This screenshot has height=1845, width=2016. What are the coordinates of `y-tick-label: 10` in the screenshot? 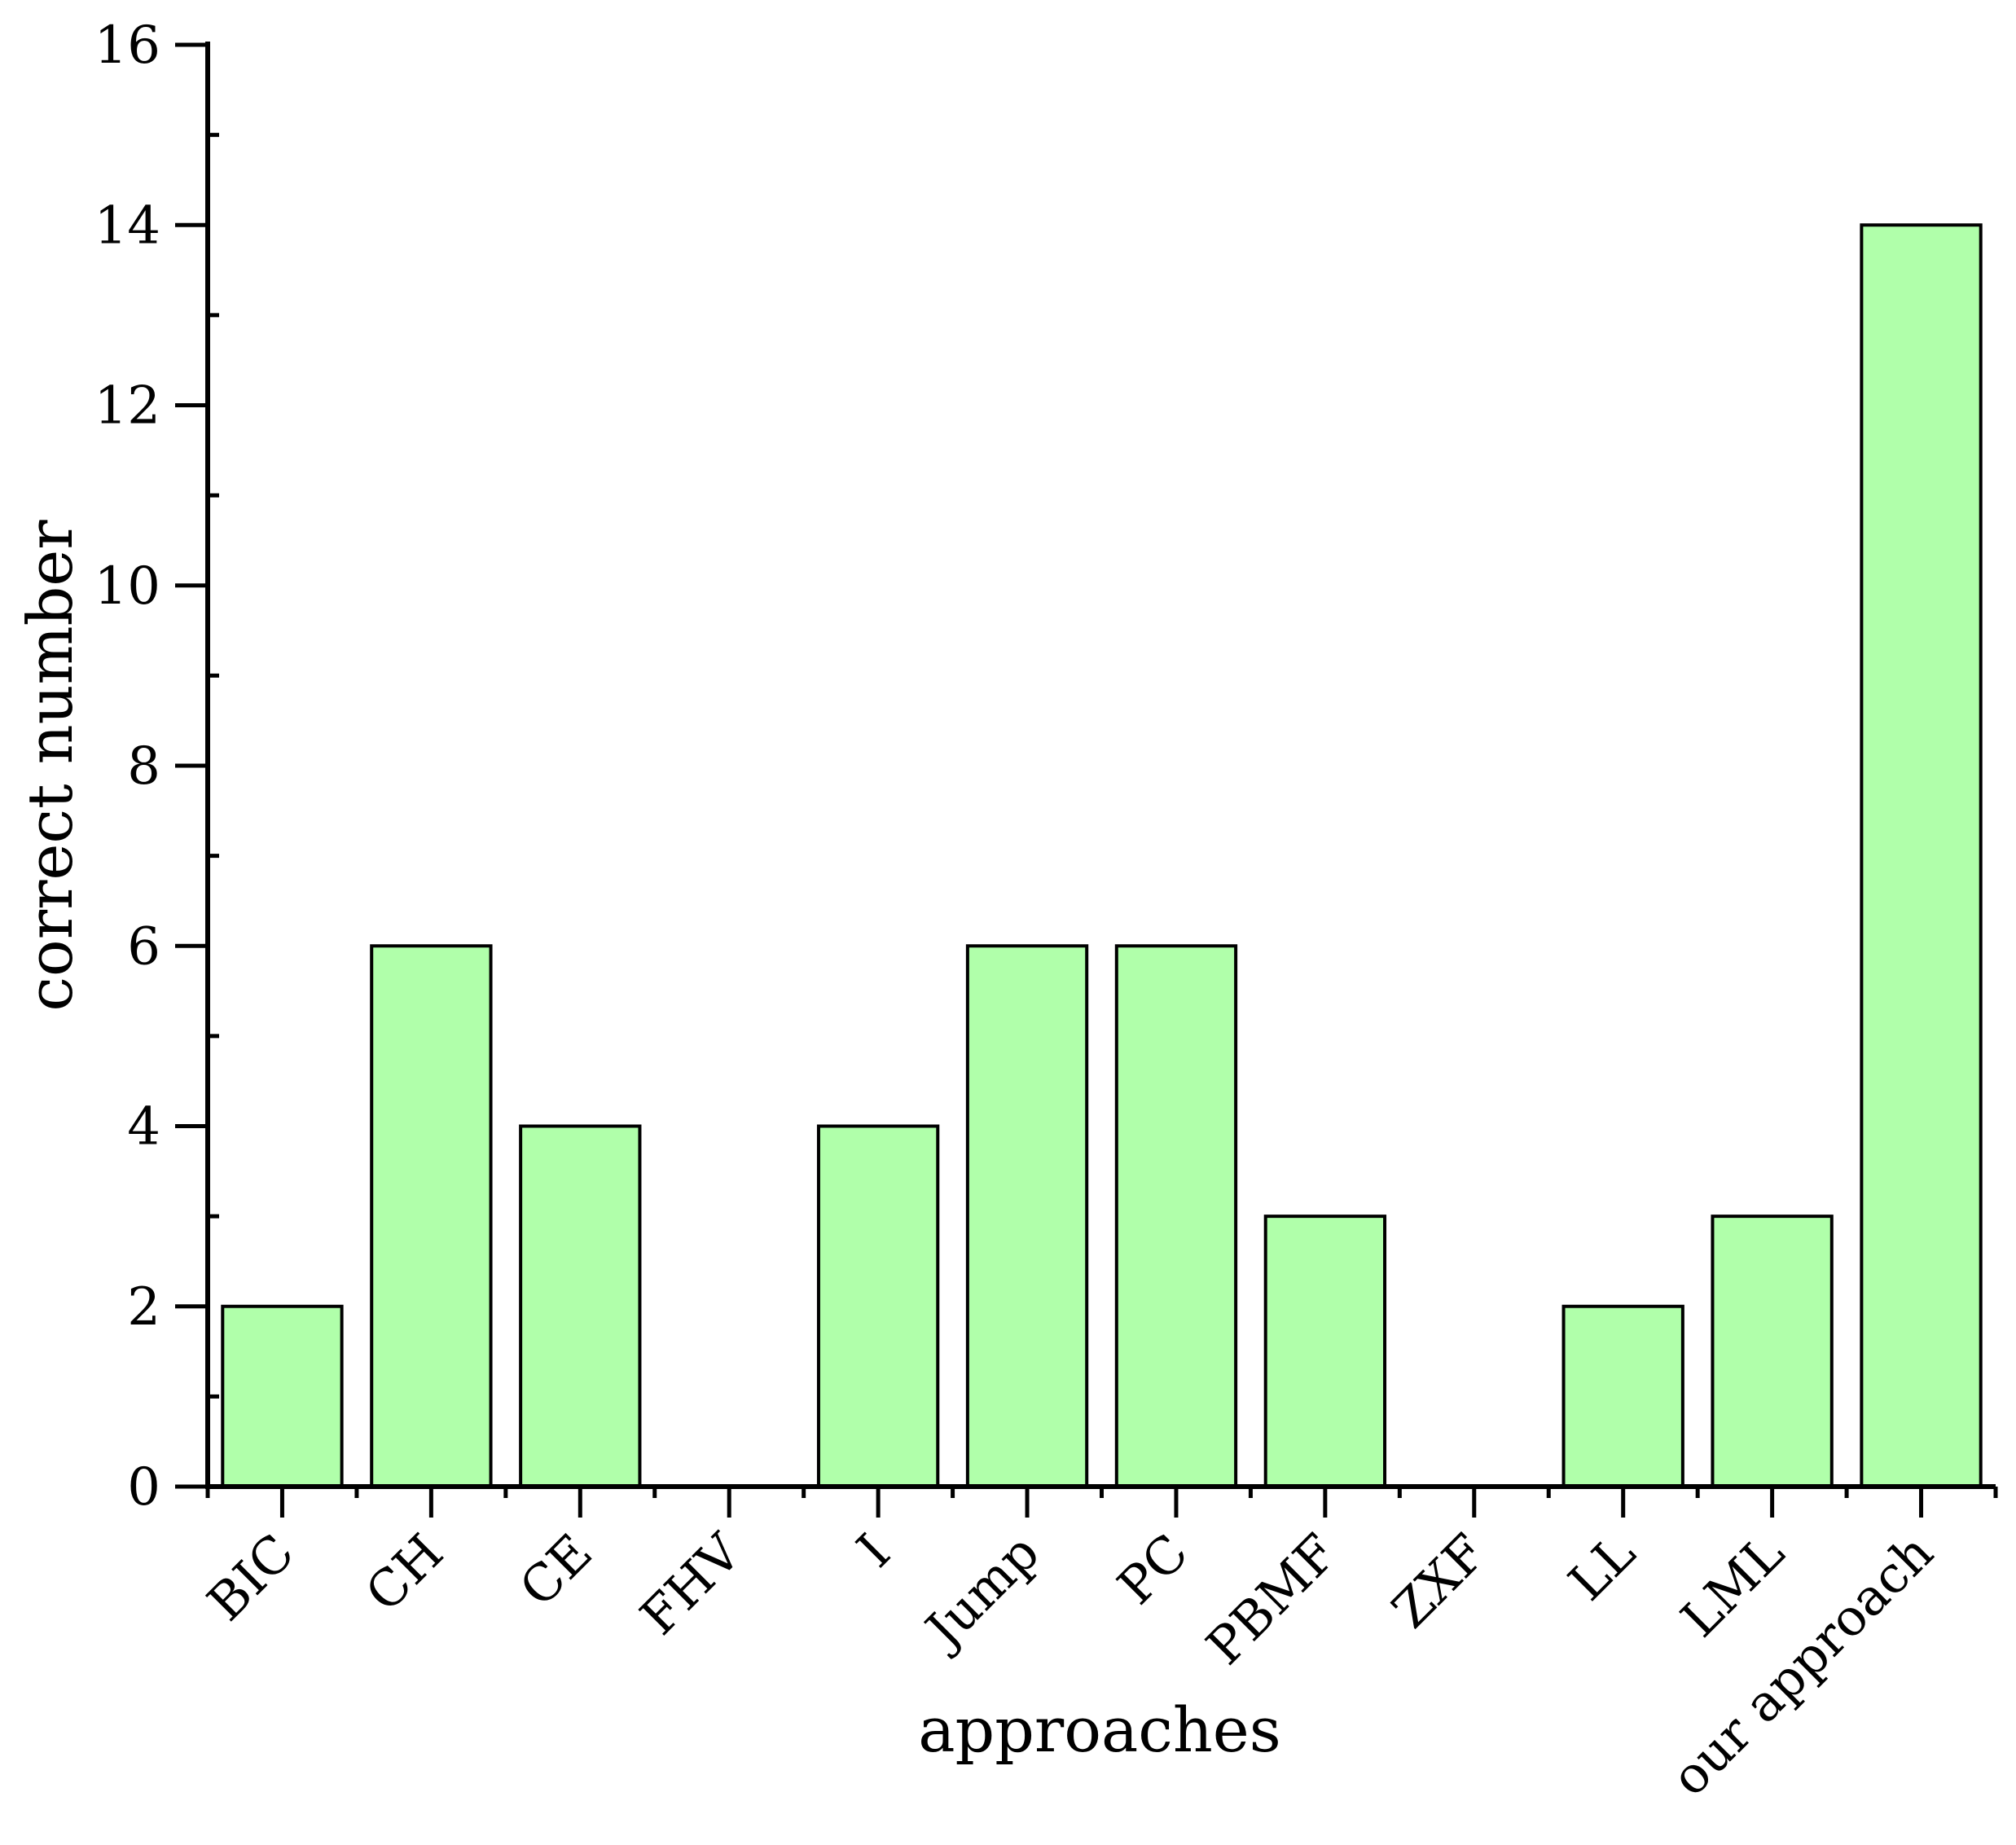 It's located at (127, 586).